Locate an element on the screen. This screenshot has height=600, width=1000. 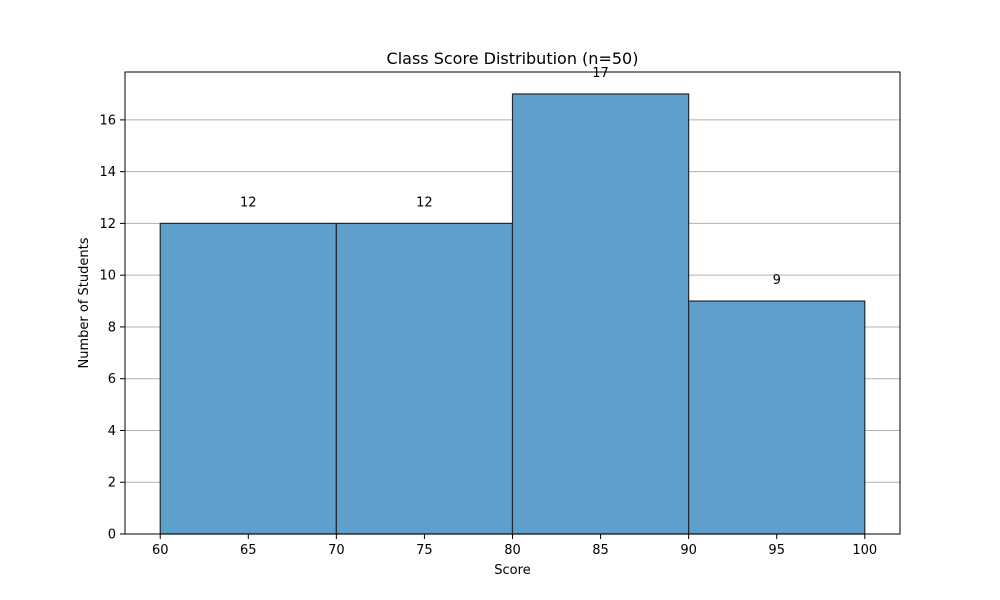
x-tick-label: 75 is located at coordinates (424, 550).